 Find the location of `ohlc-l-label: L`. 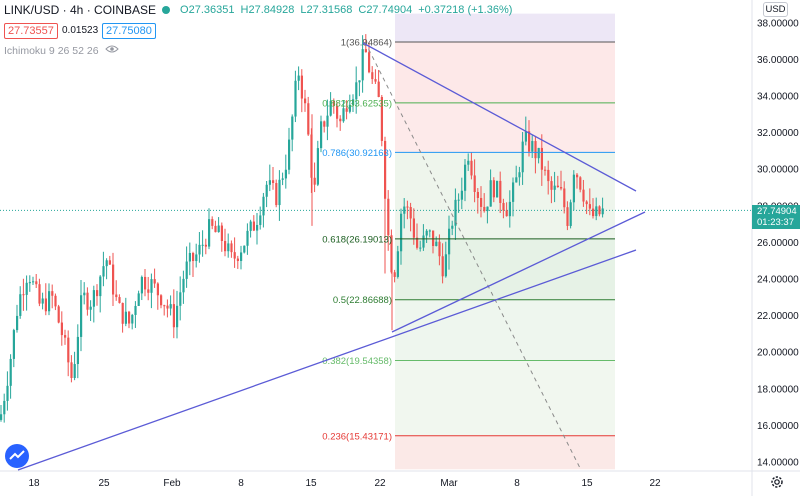

ohlc-l-label: L is located at coordinates (303, 10).